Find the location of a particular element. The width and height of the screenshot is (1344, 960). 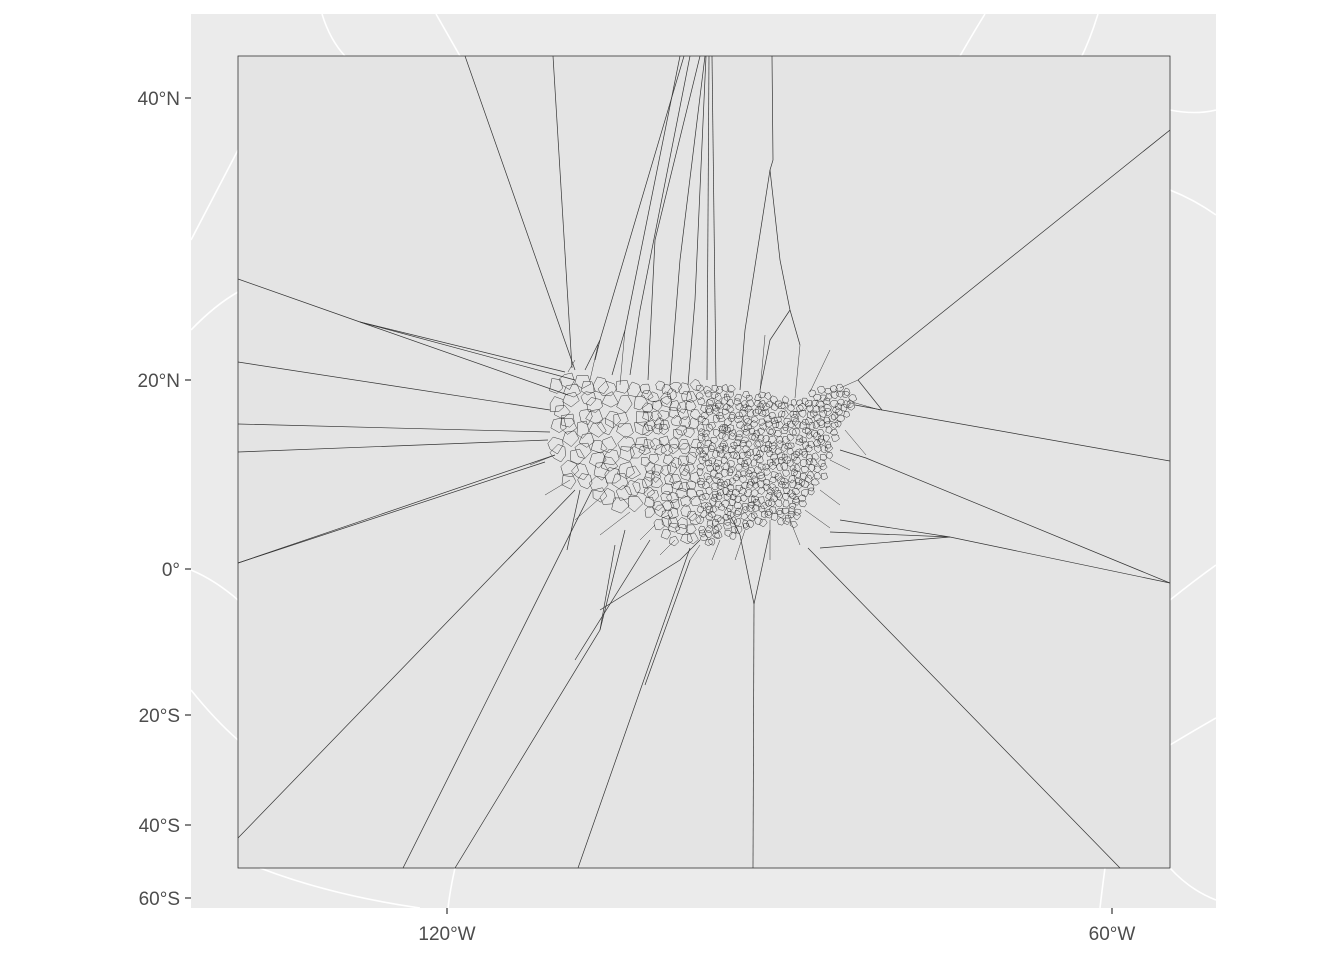

county-cells is located at coordinates (705, 445).